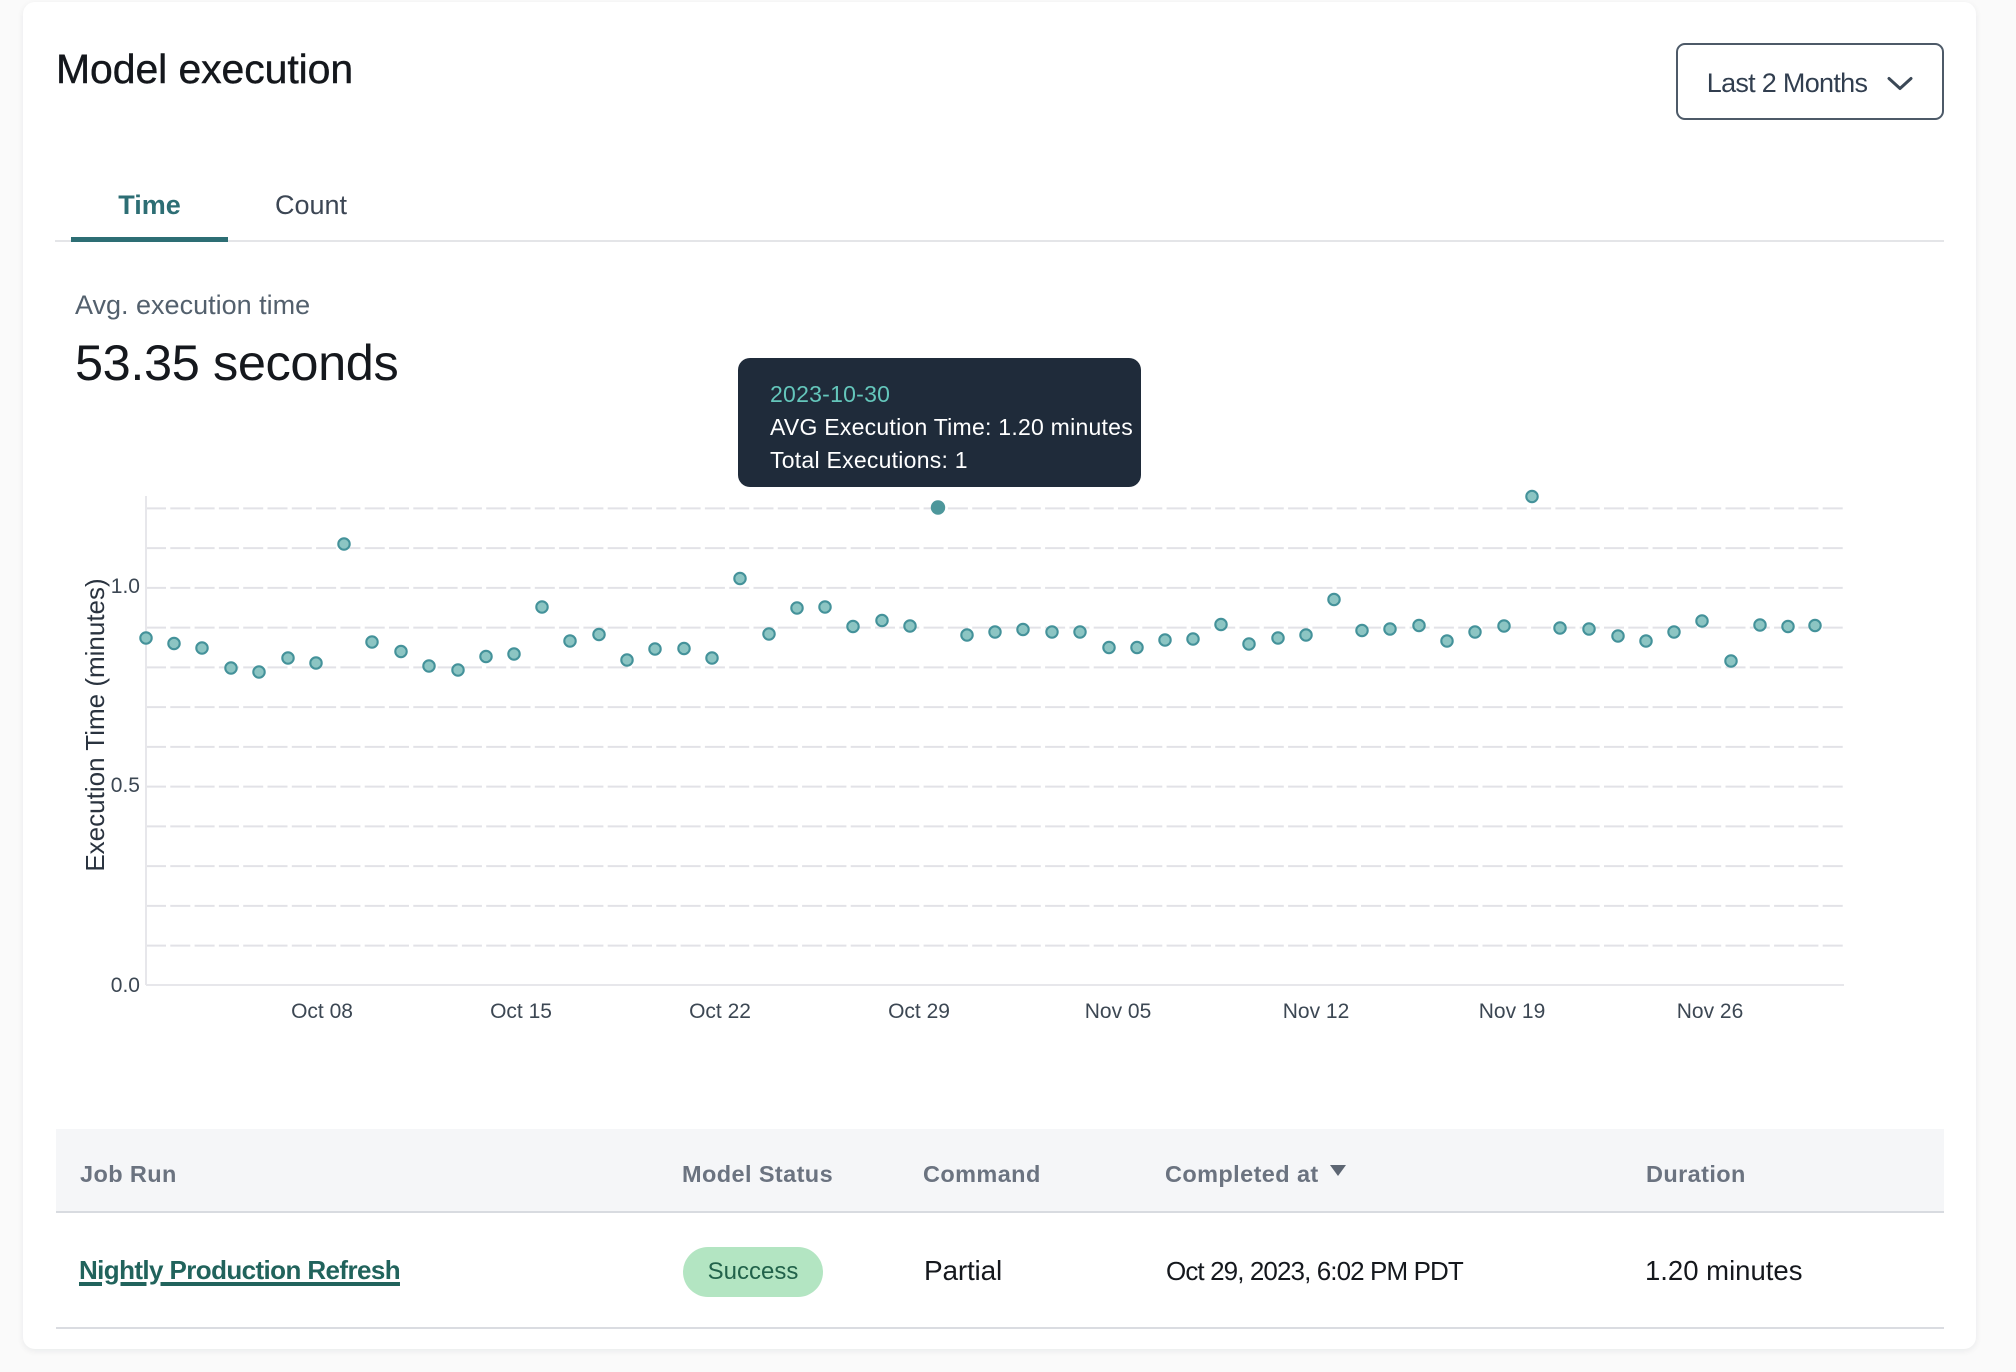 The height and width of the screenshot is (1372, 2016). What do you see at coordinates (1316, 1011) in the screenshot?
I see `svg-text: Nov 12` at bounding box center [1316, 1011].